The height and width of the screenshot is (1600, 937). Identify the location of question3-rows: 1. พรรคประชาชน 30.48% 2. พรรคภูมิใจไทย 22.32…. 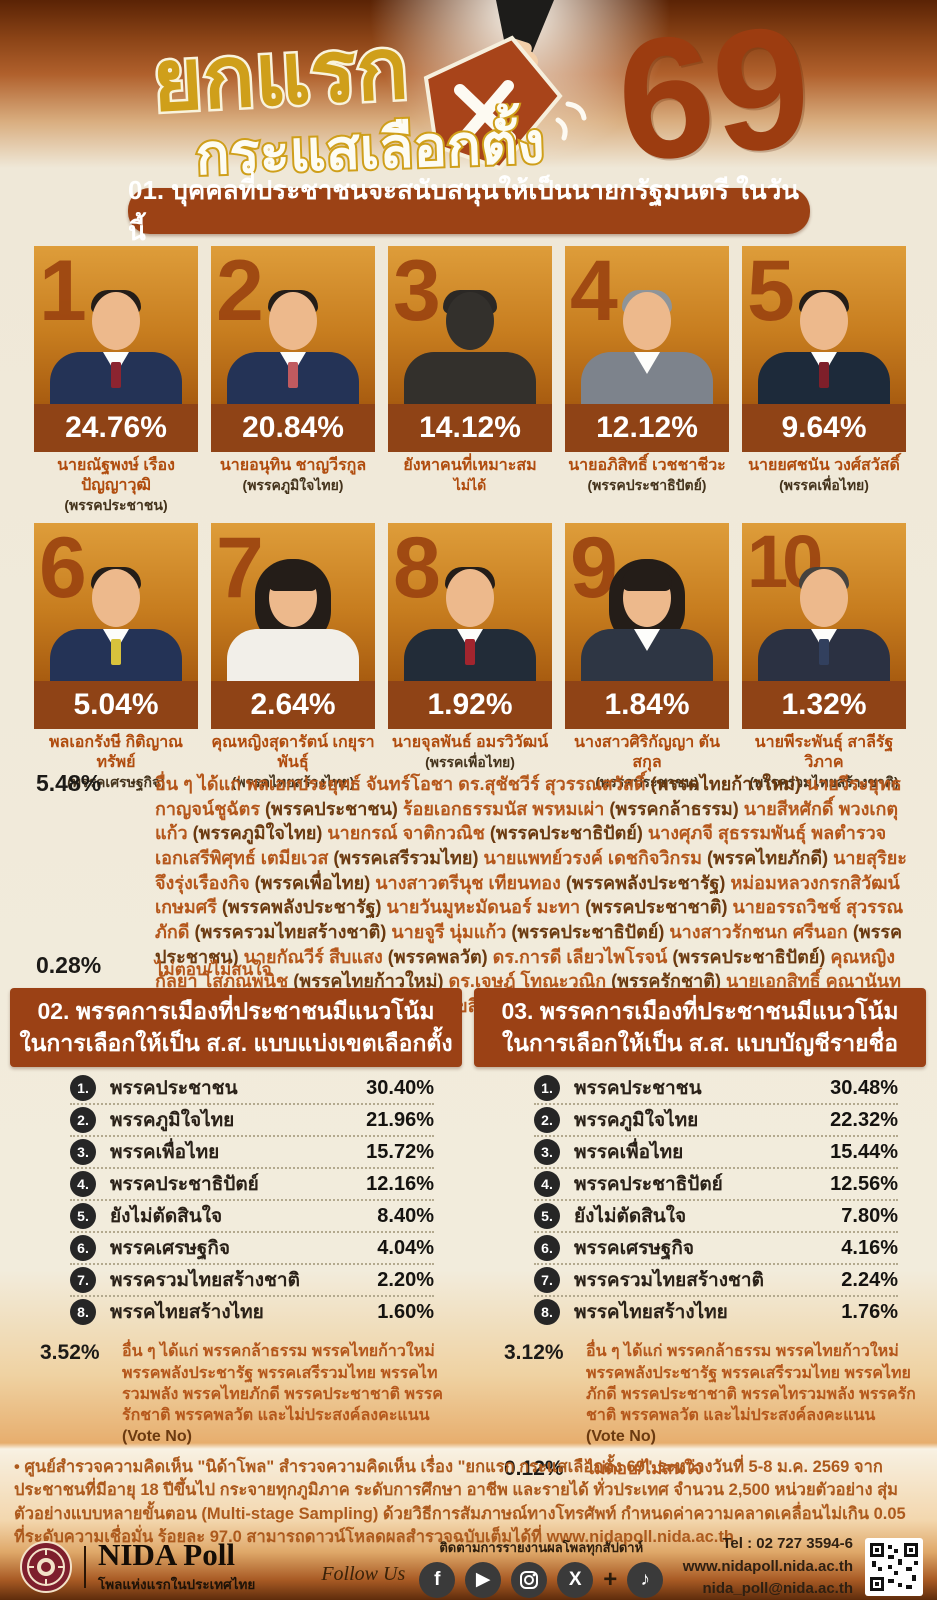
(700, 1197).